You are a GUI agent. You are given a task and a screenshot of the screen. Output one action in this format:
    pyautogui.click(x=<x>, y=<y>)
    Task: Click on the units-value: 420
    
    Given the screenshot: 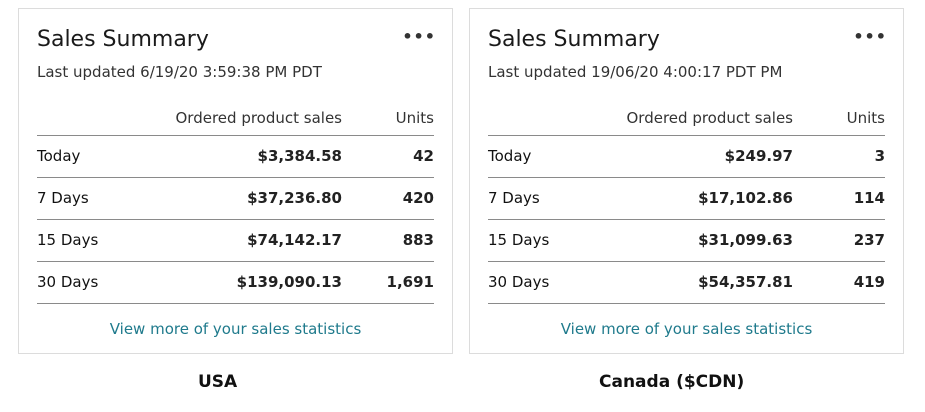 What is the action you would take?
    pyautogui.click(x=418, y=198)
    